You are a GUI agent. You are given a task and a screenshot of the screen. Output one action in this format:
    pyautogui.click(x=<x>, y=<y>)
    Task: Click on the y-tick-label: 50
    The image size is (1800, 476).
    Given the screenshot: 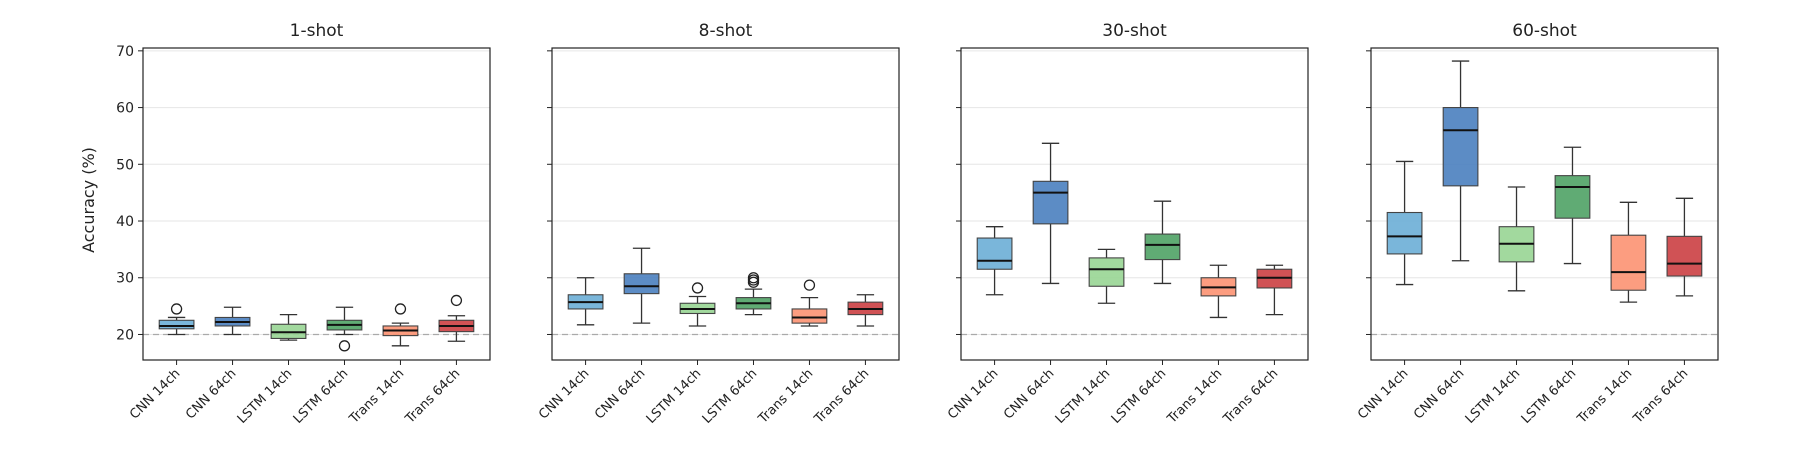 What is the action you would take?
    pyautogui.click(x=125, y=165)
    